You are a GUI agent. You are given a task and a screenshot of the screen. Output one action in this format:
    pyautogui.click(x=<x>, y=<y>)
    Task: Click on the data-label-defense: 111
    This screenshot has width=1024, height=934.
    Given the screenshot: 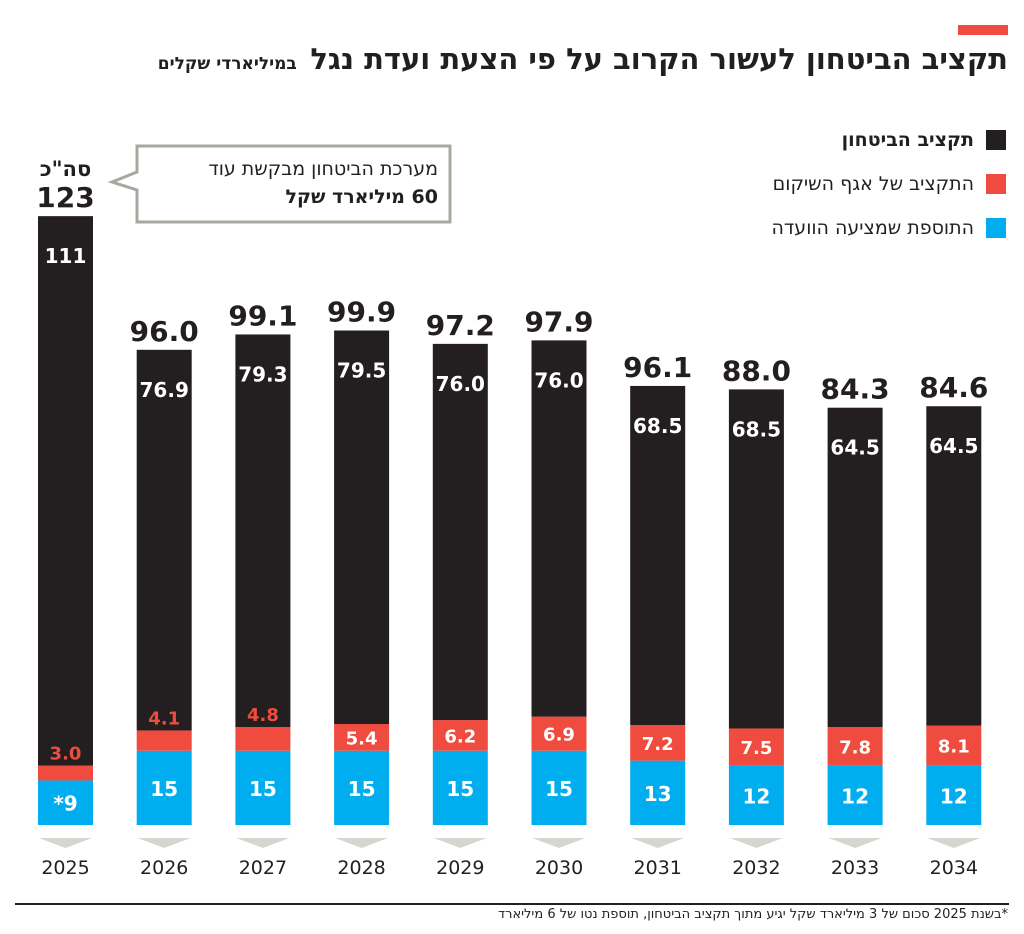 What is the action you would take?
    pyautogui.click(x=66, y=256)
    